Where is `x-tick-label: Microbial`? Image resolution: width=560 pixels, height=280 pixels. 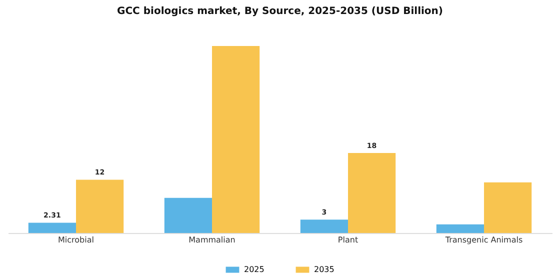
x-tick-label: Microbial is located at coordinates (76, 240).